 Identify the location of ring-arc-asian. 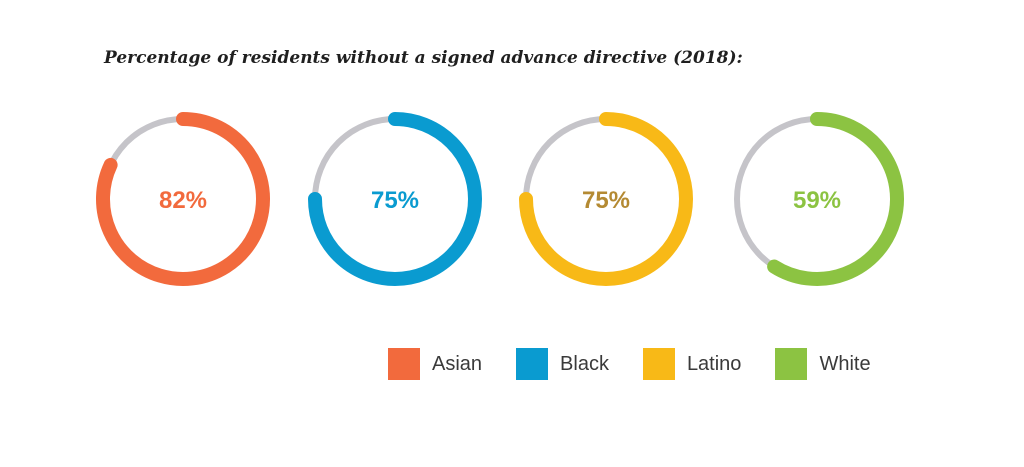
(183, 199).